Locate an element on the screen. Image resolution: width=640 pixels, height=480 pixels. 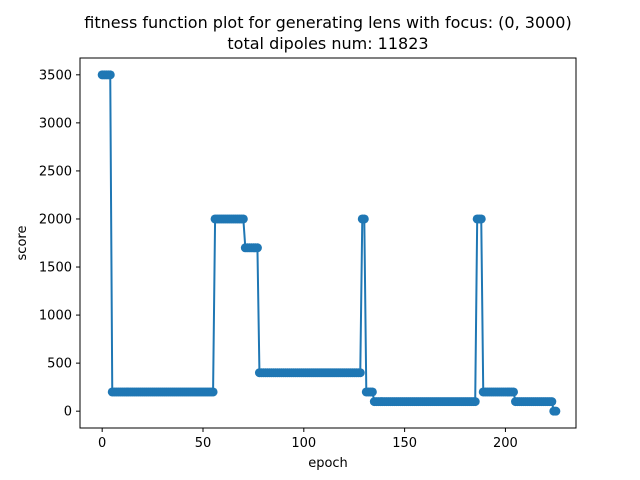
y-tick-label: 3000 is located at coordinates (55, 123).